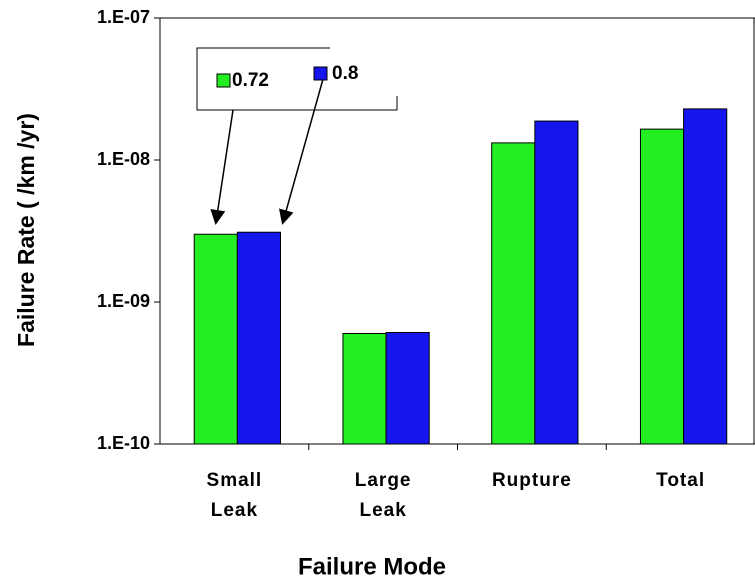  Describe the element at coordinates (345, 73) in the screenshot. I see `legend-label: 0.8` at that location.